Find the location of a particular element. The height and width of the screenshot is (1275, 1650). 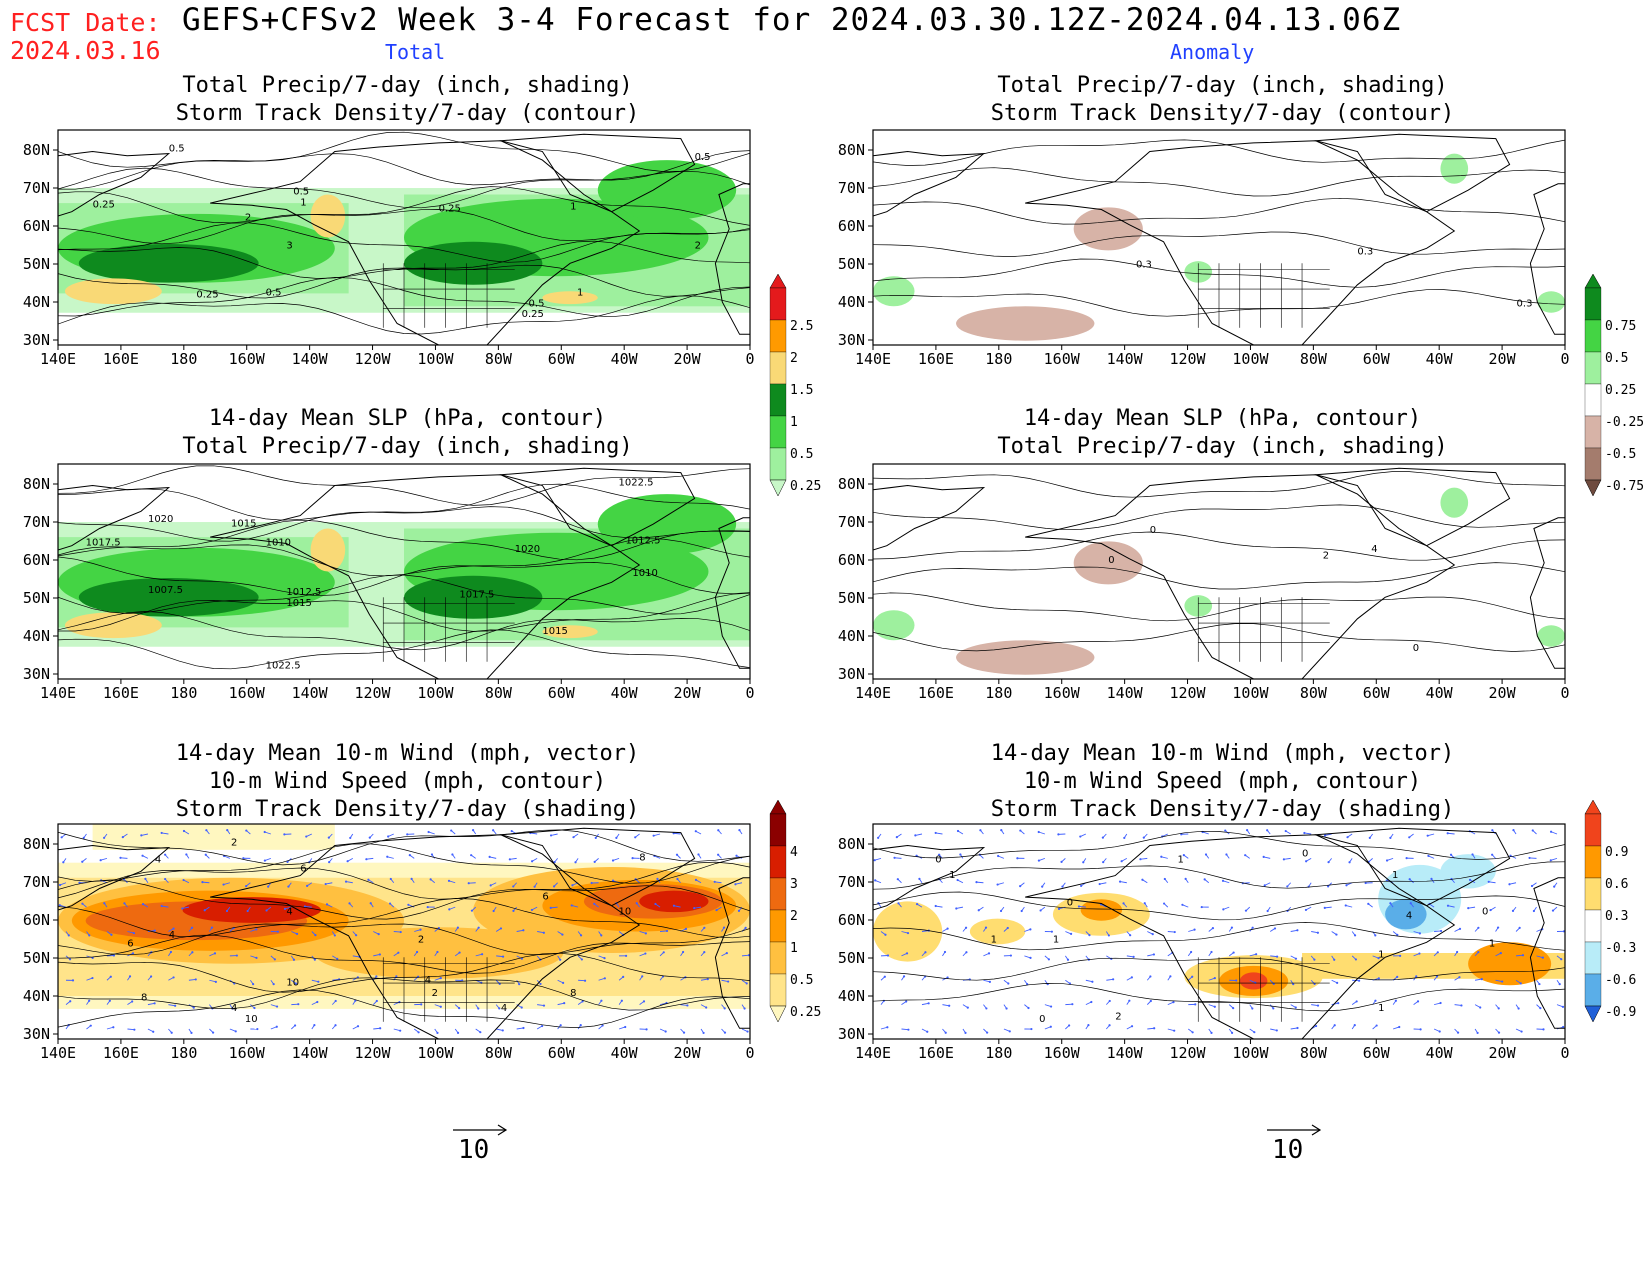

lon-label: 180 is located at coordinates (183, 357).